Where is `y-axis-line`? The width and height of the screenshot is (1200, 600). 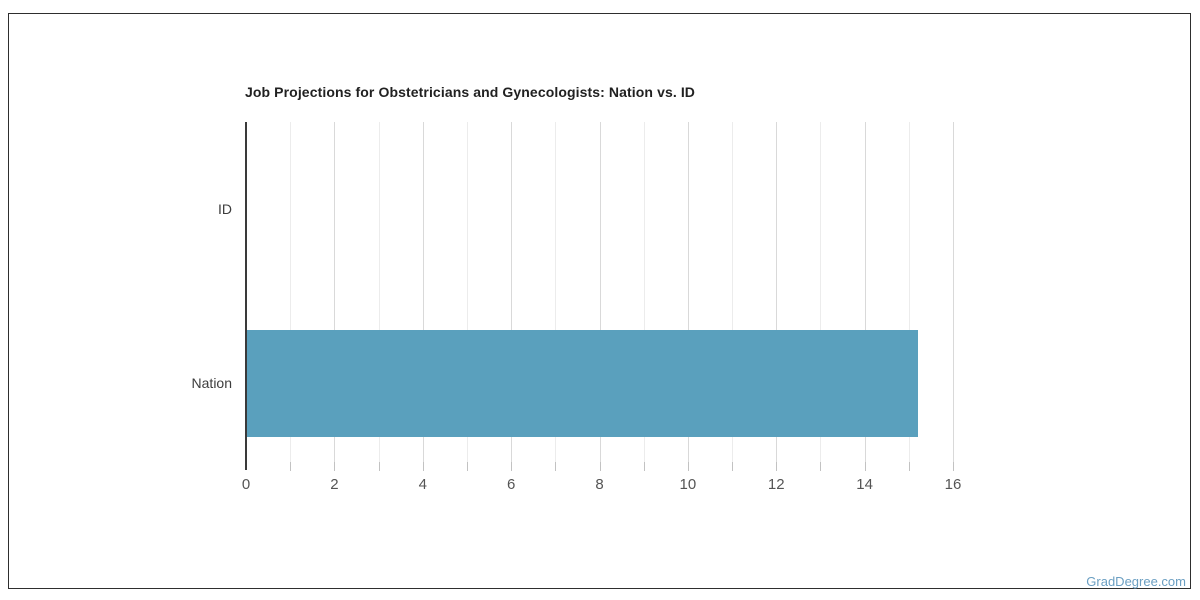 y-axis-line is located at coordinates (246, 296).